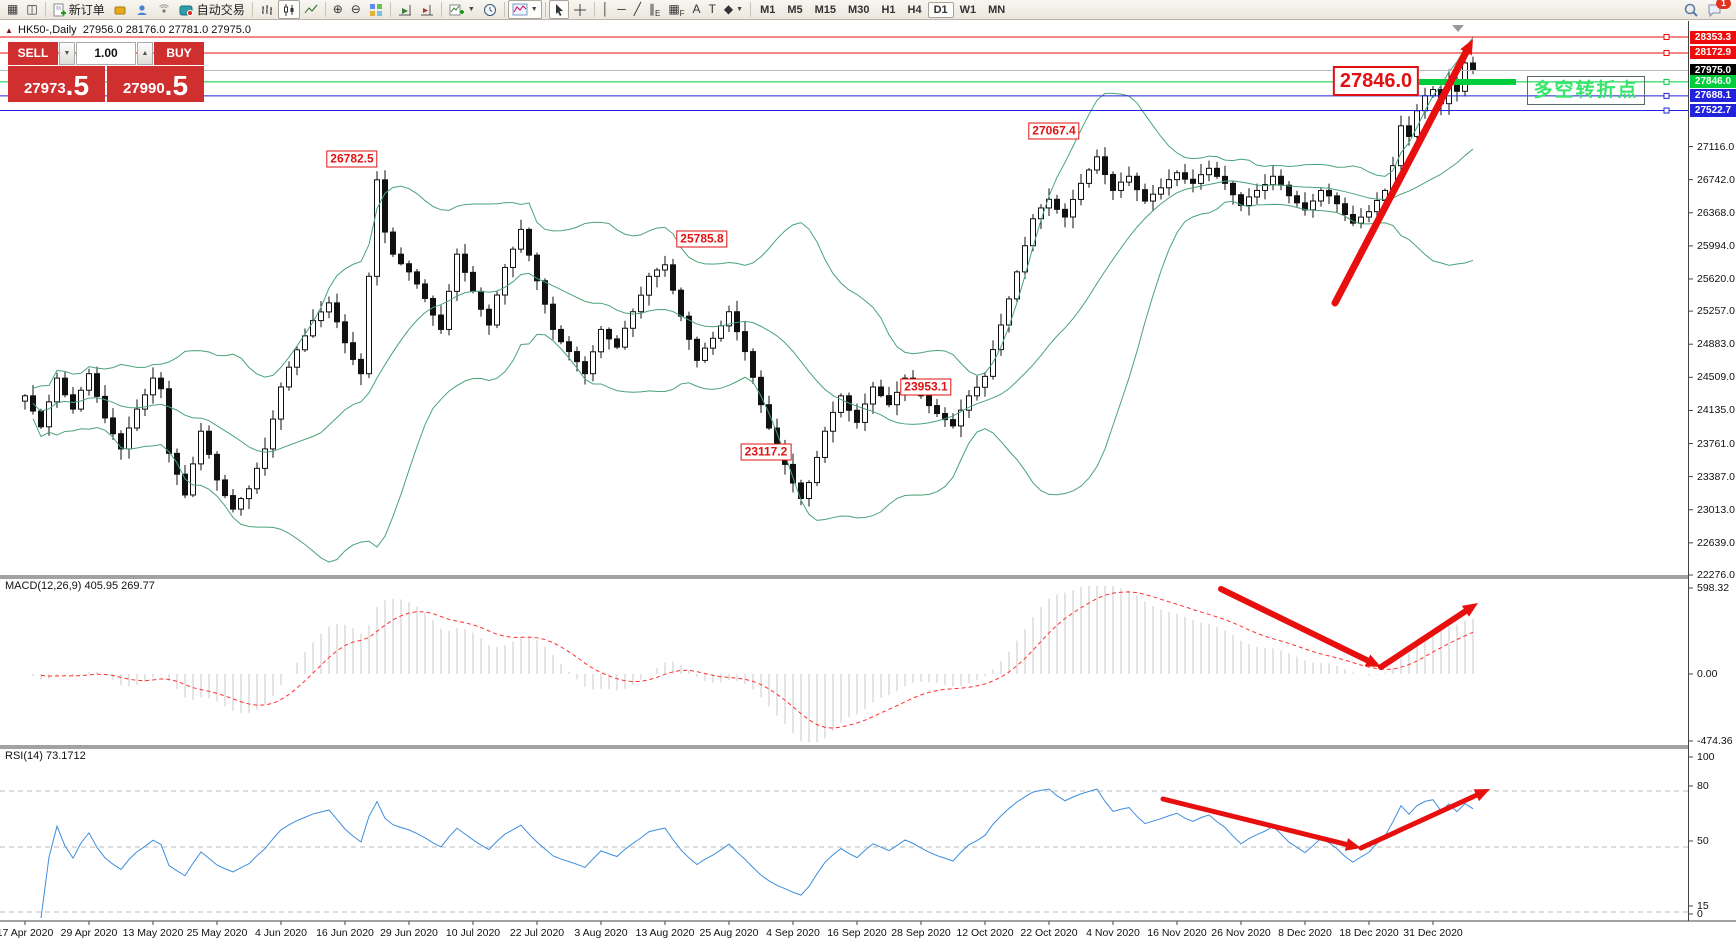 The height and width of the screenshot is (947, 1736). Describe the element at coordinates (1717, 9) in the screenshot. I see `notifications-icon: 1` at that location.